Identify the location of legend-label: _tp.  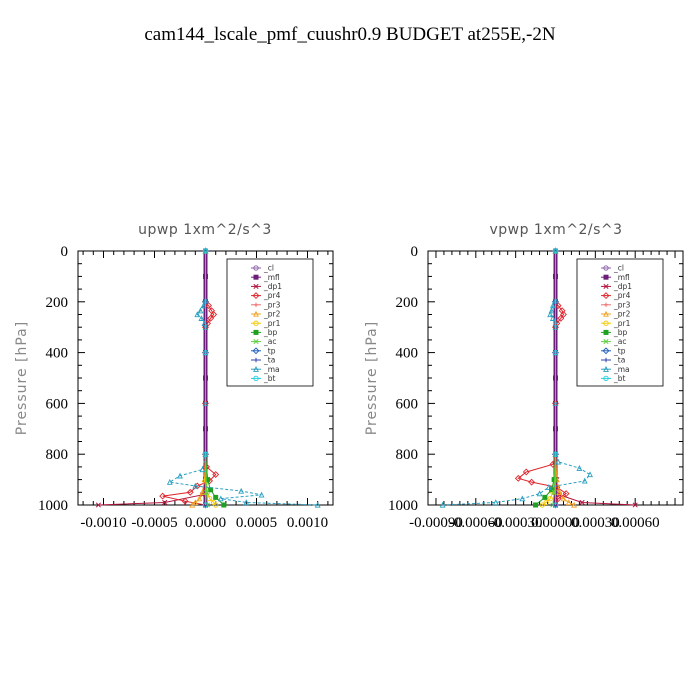
(269, 350).